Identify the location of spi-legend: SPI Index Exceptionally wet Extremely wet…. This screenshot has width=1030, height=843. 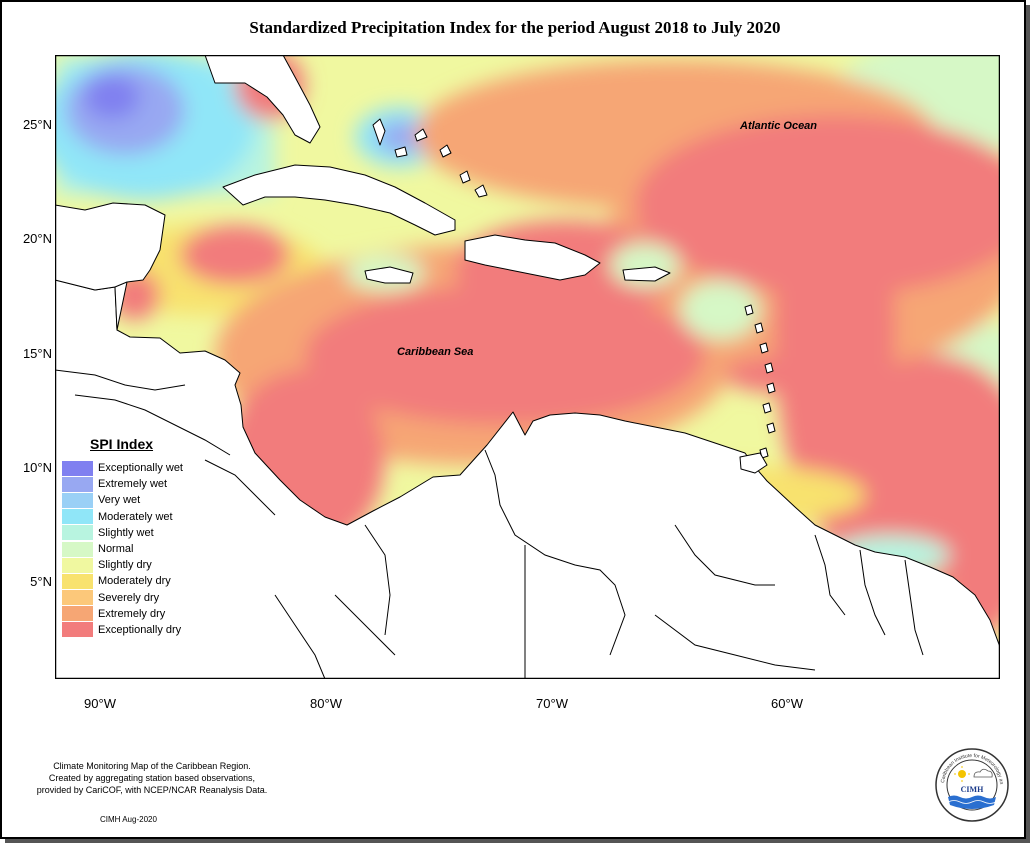
(132, 537).